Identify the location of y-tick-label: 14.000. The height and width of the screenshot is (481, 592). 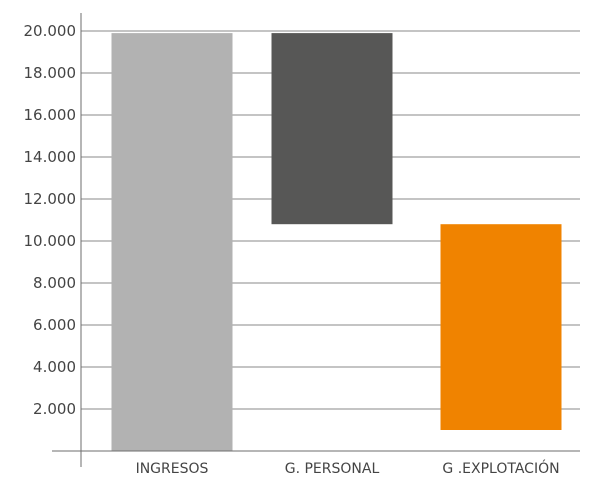
(50, 157).